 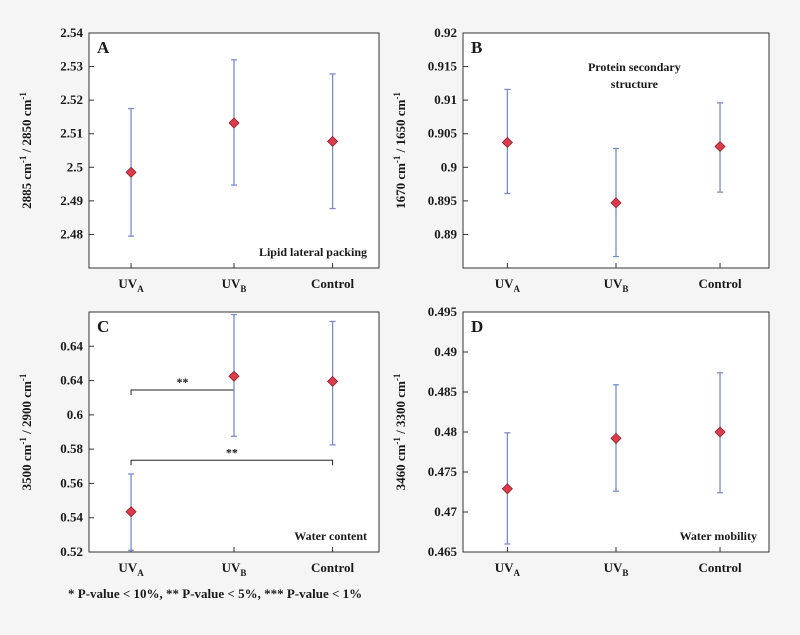 I want to click on y-axis-label: 3500 cm-1 / 2900 cm-1, so click(x=26, y=431).